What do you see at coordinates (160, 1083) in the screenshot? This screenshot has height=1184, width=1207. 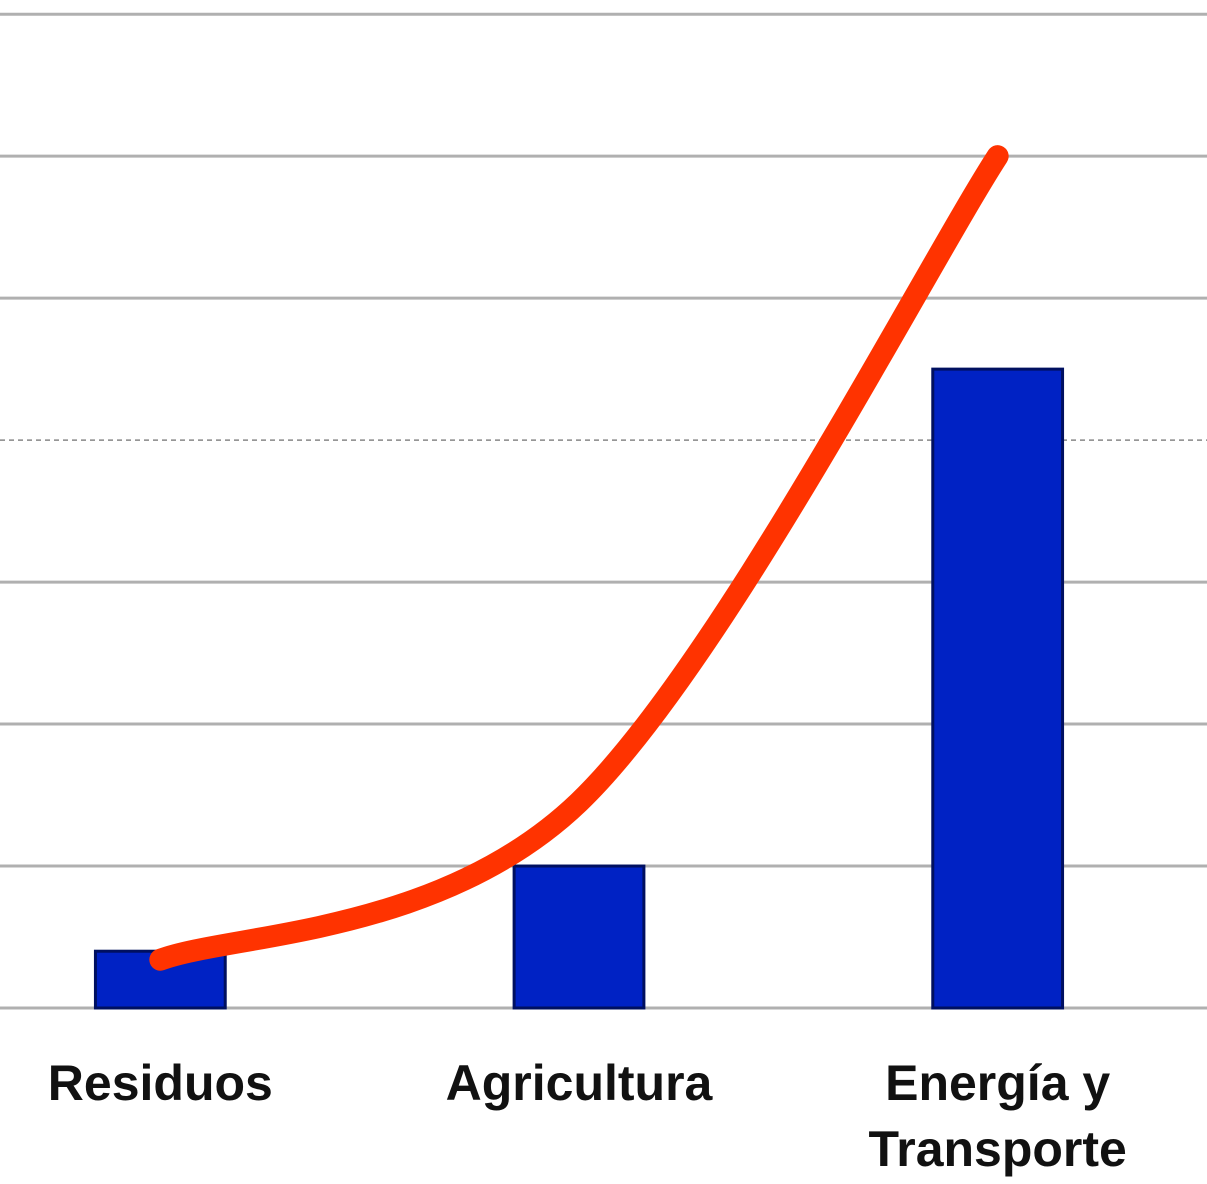 I see `x-tick-label: Residuos` at bounding box center [160, 1083].